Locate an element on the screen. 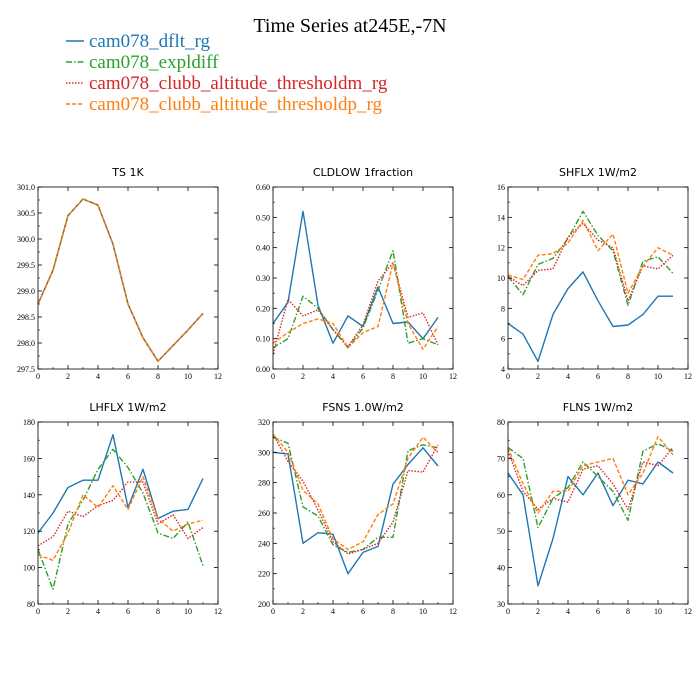  panel-title-2: SHFLX 1W/m2 is located at coordinates (598, 172).